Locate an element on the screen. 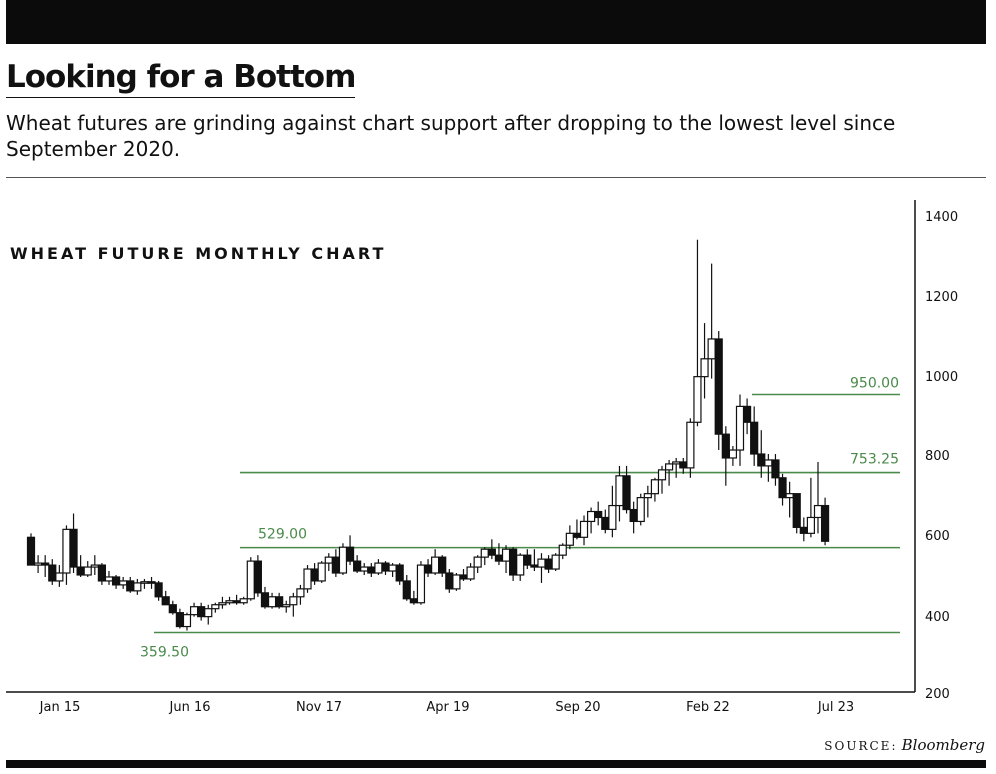 The image size is (996, 774). y-tick-label: 1200 is located at coordinates (941, 297).